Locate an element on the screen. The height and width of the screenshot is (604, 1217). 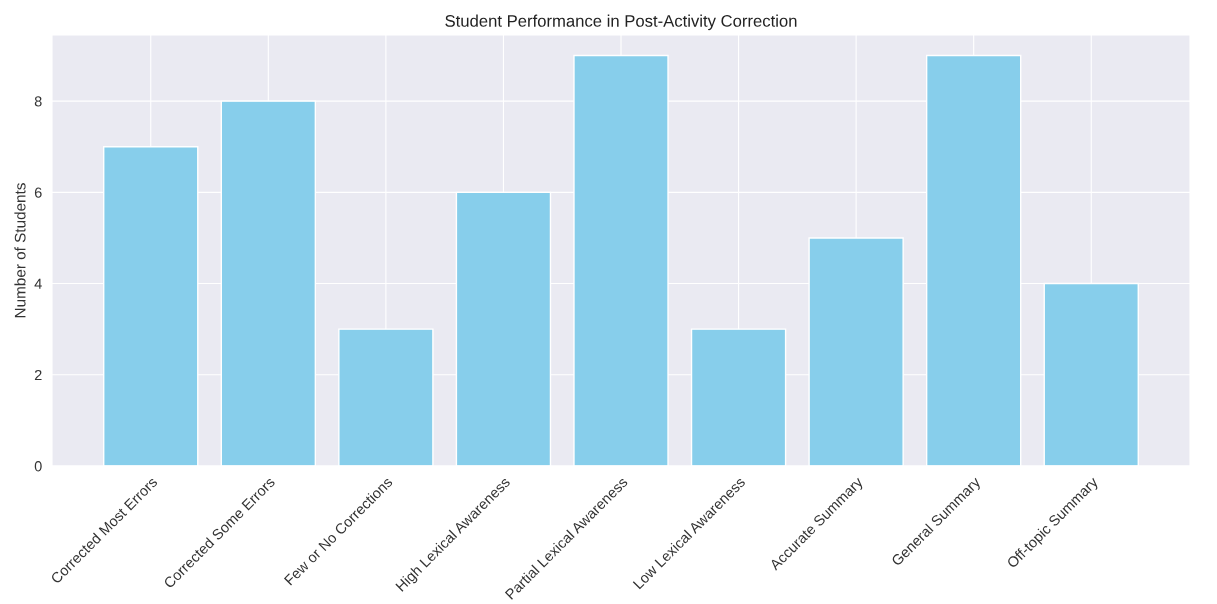
y-axis-title: Number of Students is located at coordinates (20, 250).